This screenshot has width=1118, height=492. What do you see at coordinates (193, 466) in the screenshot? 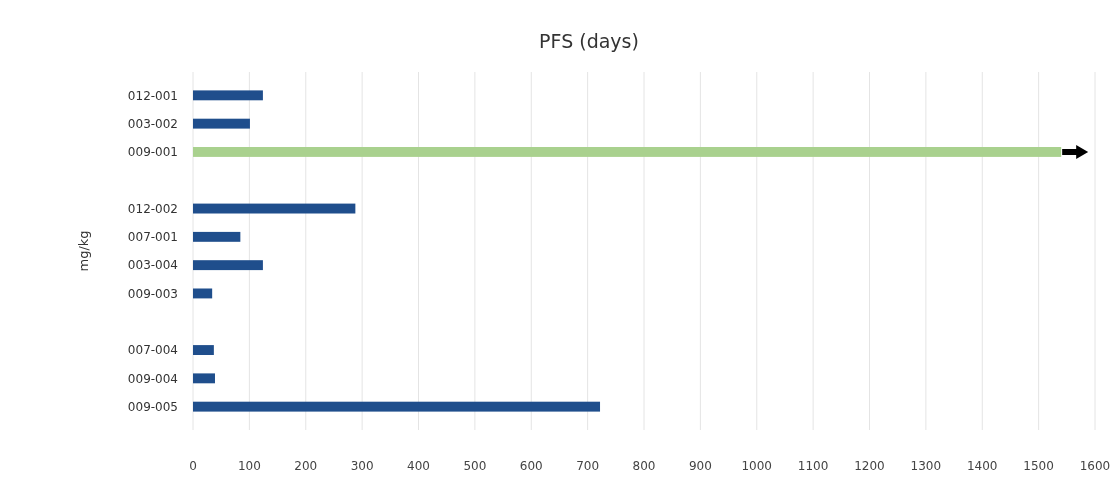
I see `x-tick-label: 0` at bounding box center [193, 466].